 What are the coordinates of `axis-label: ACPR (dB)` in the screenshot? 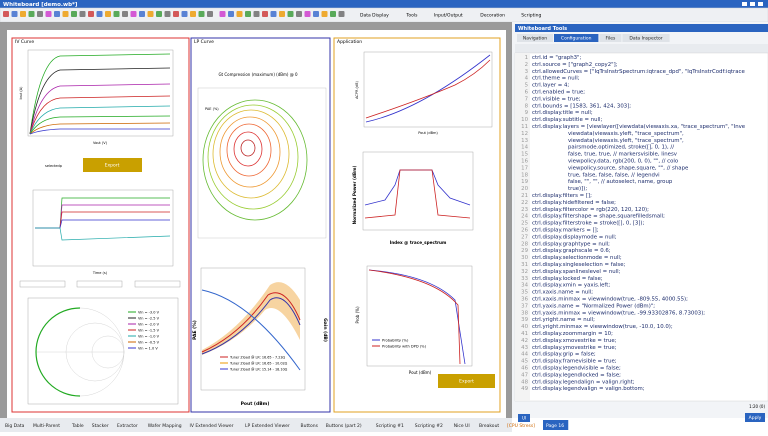 It's located at (357, 89).